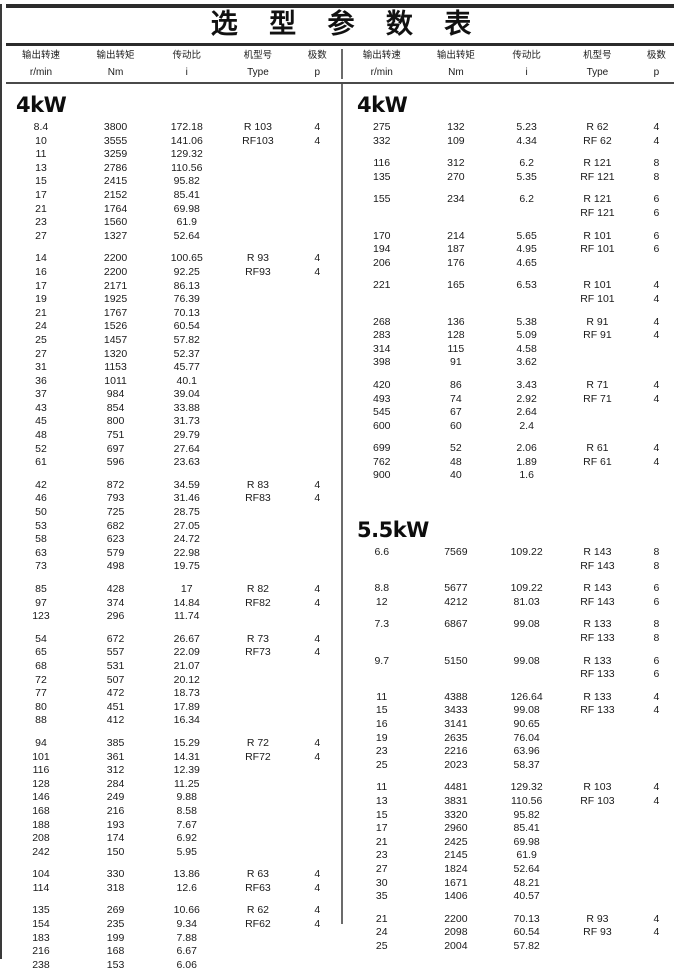  Describe the element at coordinates (41, 353) in the screenshot. I see `cell-speed: 27` at that location.